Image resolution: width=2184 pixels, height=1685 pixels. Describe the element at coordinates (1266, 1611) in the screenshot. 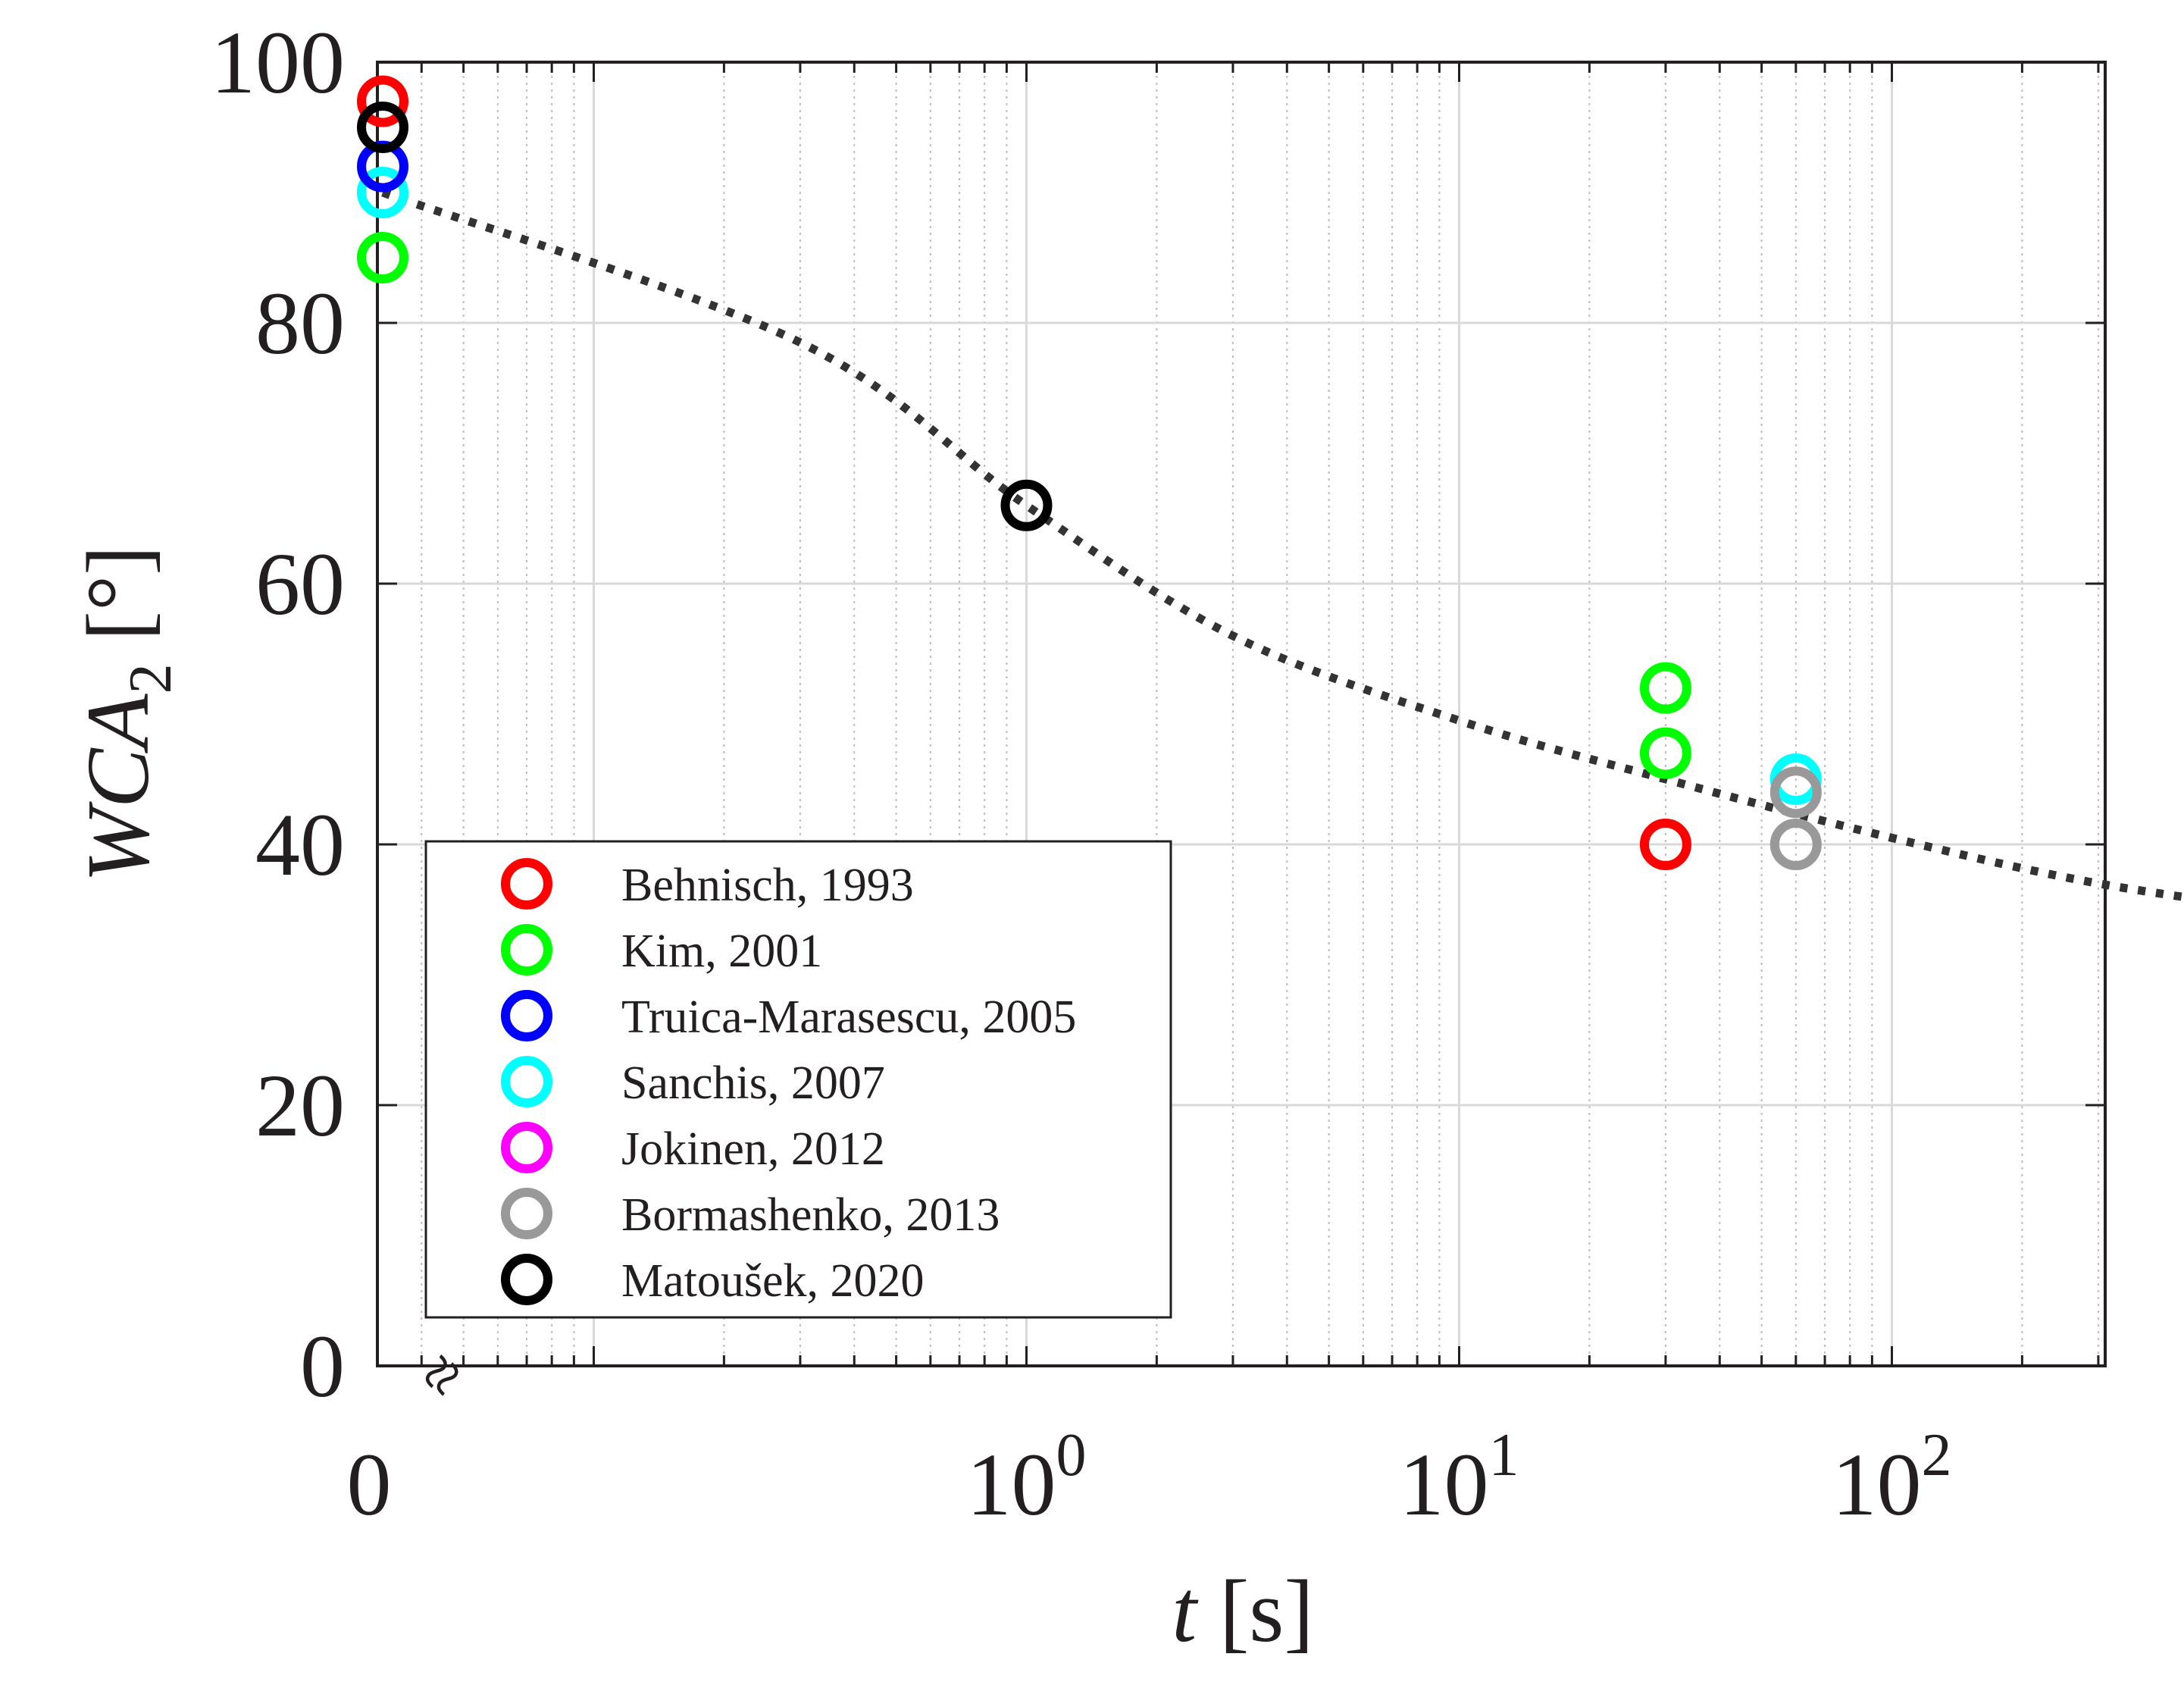

I see `x-axis-label-unit: [s]` at that location.